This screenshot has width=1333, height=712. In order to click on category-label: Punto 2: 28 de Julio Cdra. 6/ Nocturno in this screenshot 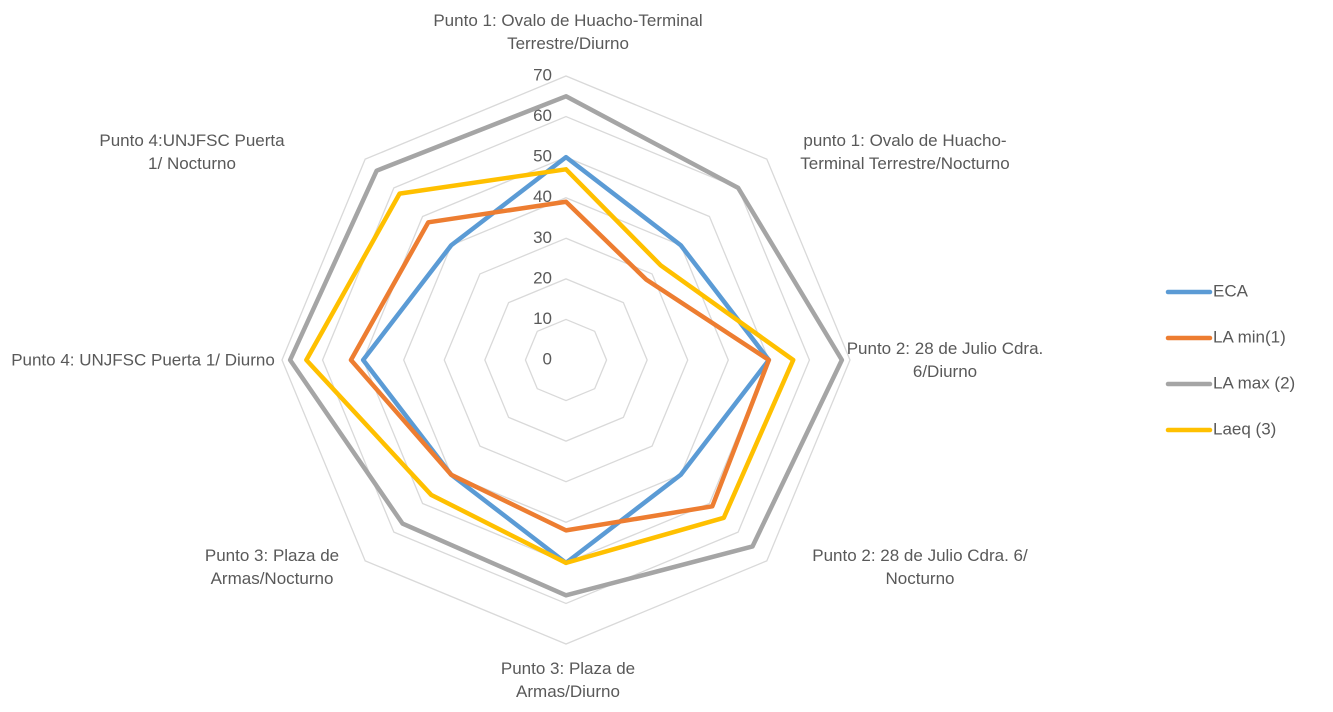, I will do `click(920, 567)`.